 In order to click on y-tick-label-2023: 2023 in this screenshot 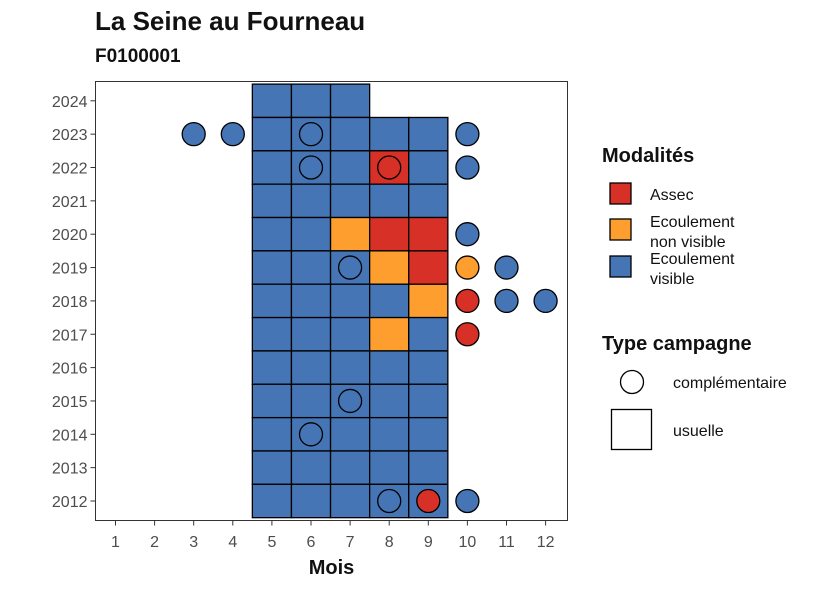, I will do `click(70, 135)`.